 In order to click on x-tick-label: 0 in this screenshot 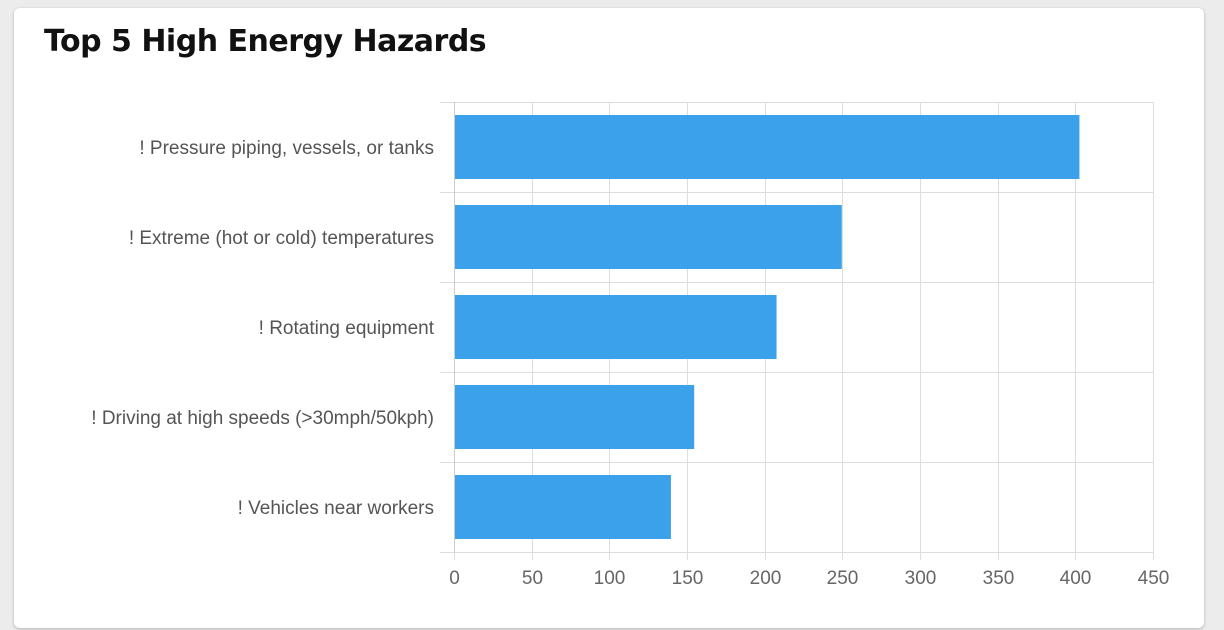, I will do `click(454, 578)`.